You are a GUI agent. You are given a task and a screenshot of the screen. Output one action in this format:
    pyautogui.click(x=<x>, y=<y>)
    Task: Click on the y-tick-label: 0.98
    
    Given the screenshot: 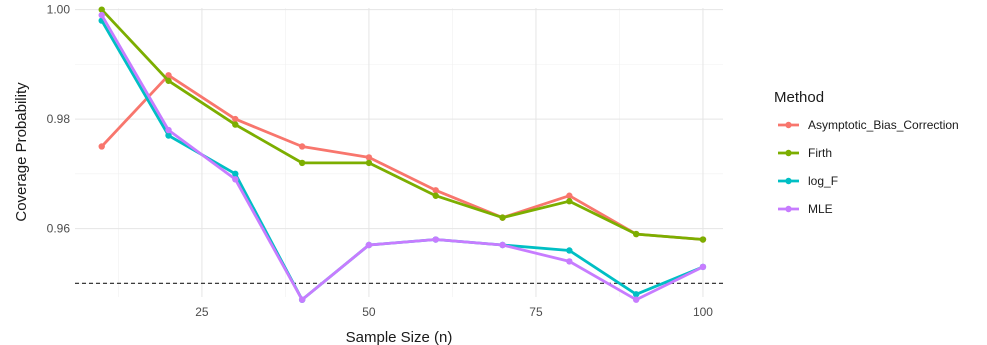 What is the action you would take?
    pyautogui.click(x=59, y=119)
    